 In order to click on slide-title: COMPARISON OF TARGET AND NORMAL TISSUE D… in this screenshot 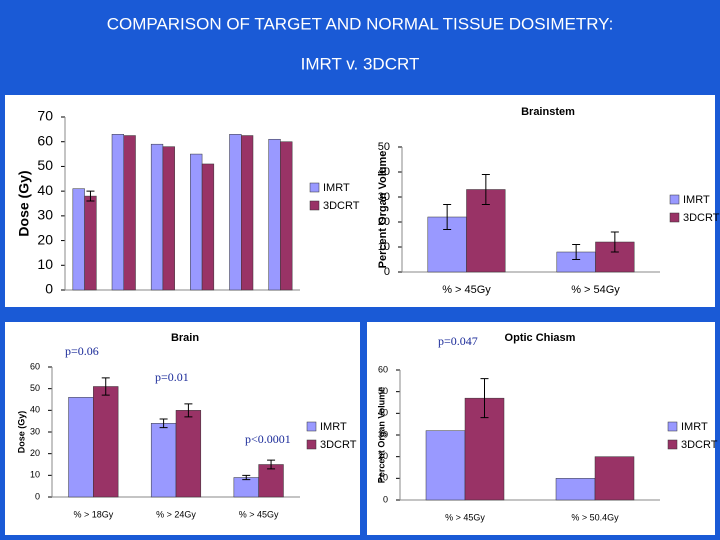, I will do `click(360, 23)`.